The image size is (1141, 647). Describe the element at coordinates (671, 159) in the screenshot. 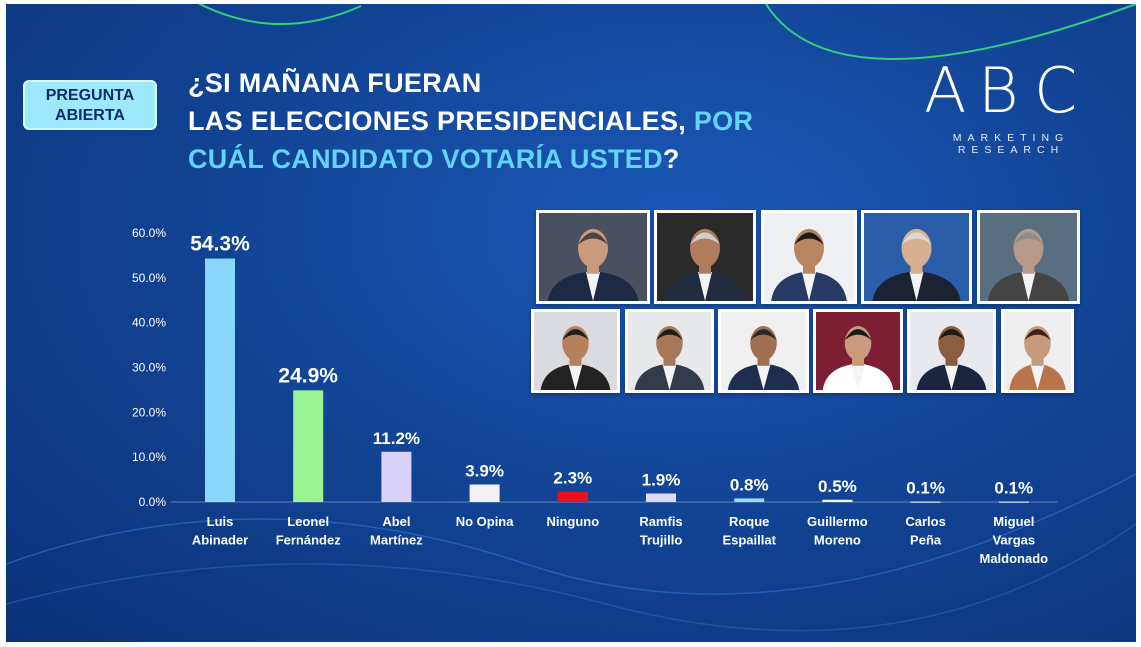

I see `title-line-3-white: ?` at that location.